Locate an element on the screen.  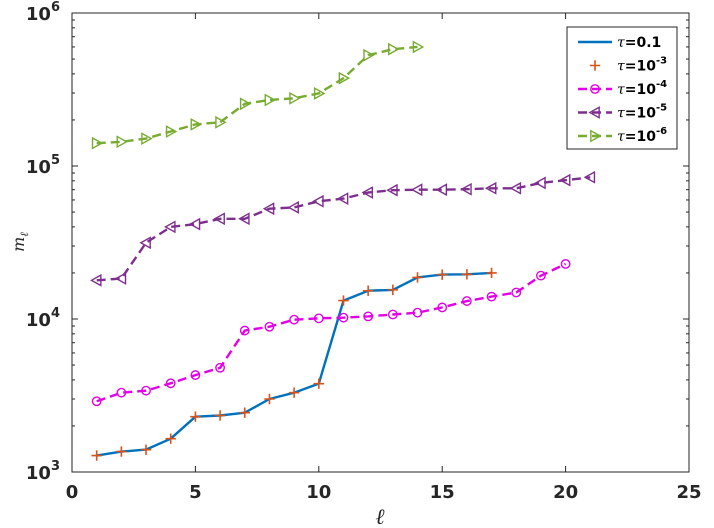
legend-entry-4: τ=10-5 is located at coordinates (622, 112).